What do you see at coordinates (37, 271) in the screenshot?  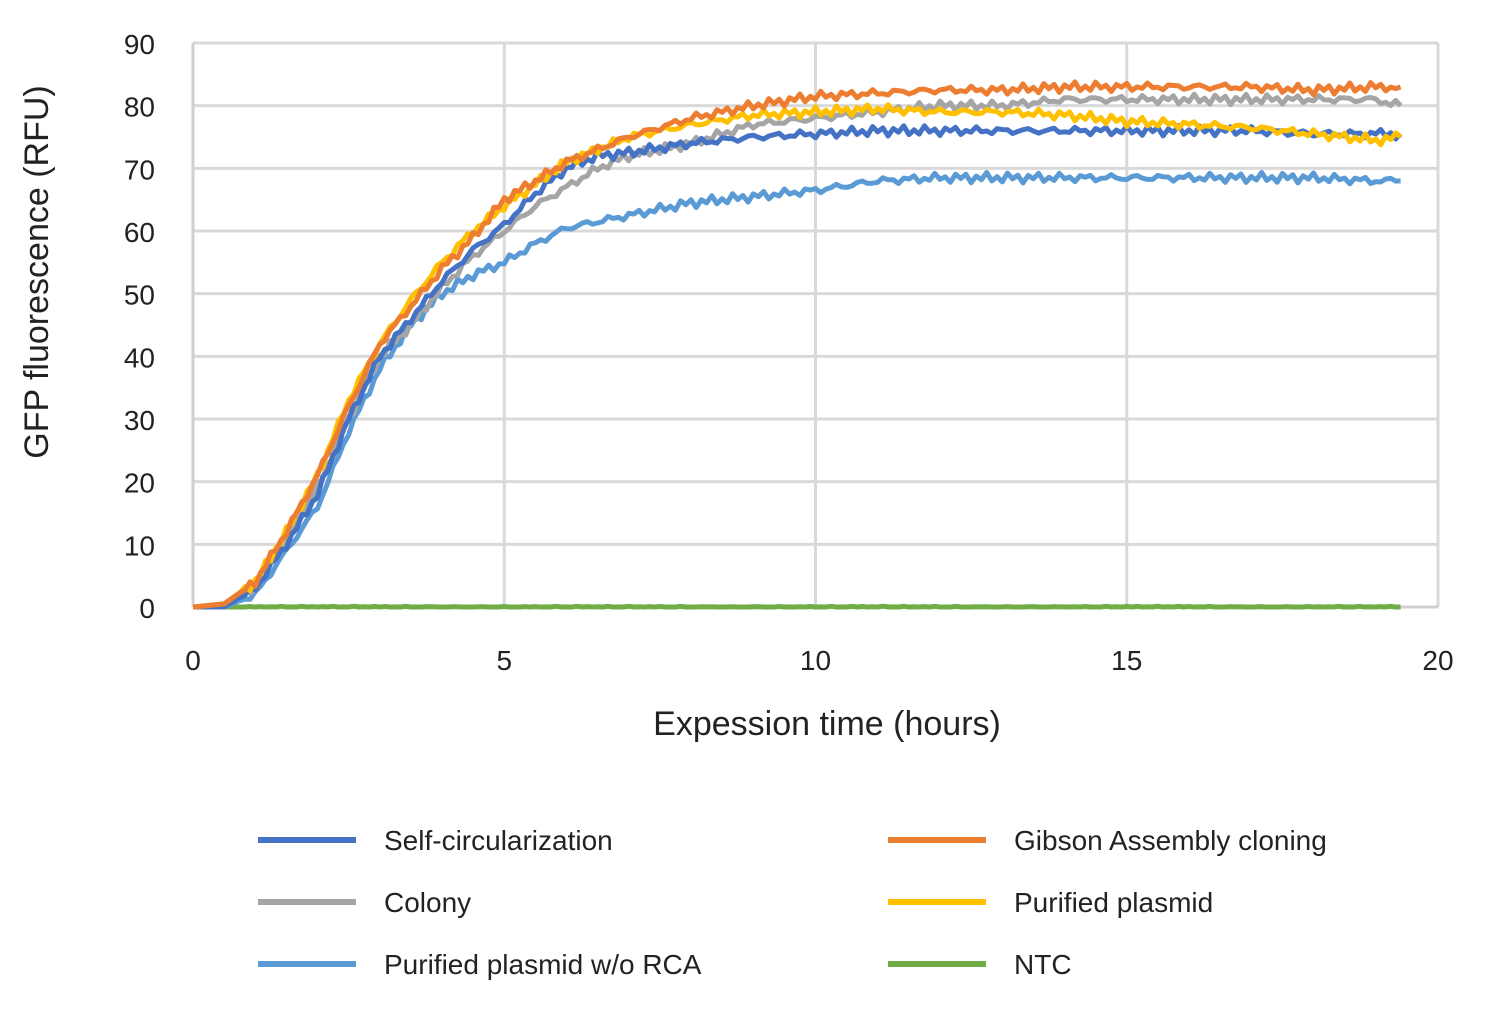 I see `y-axis-label: GFP fluorescence (RFU)` at bounding box center [37, 271].